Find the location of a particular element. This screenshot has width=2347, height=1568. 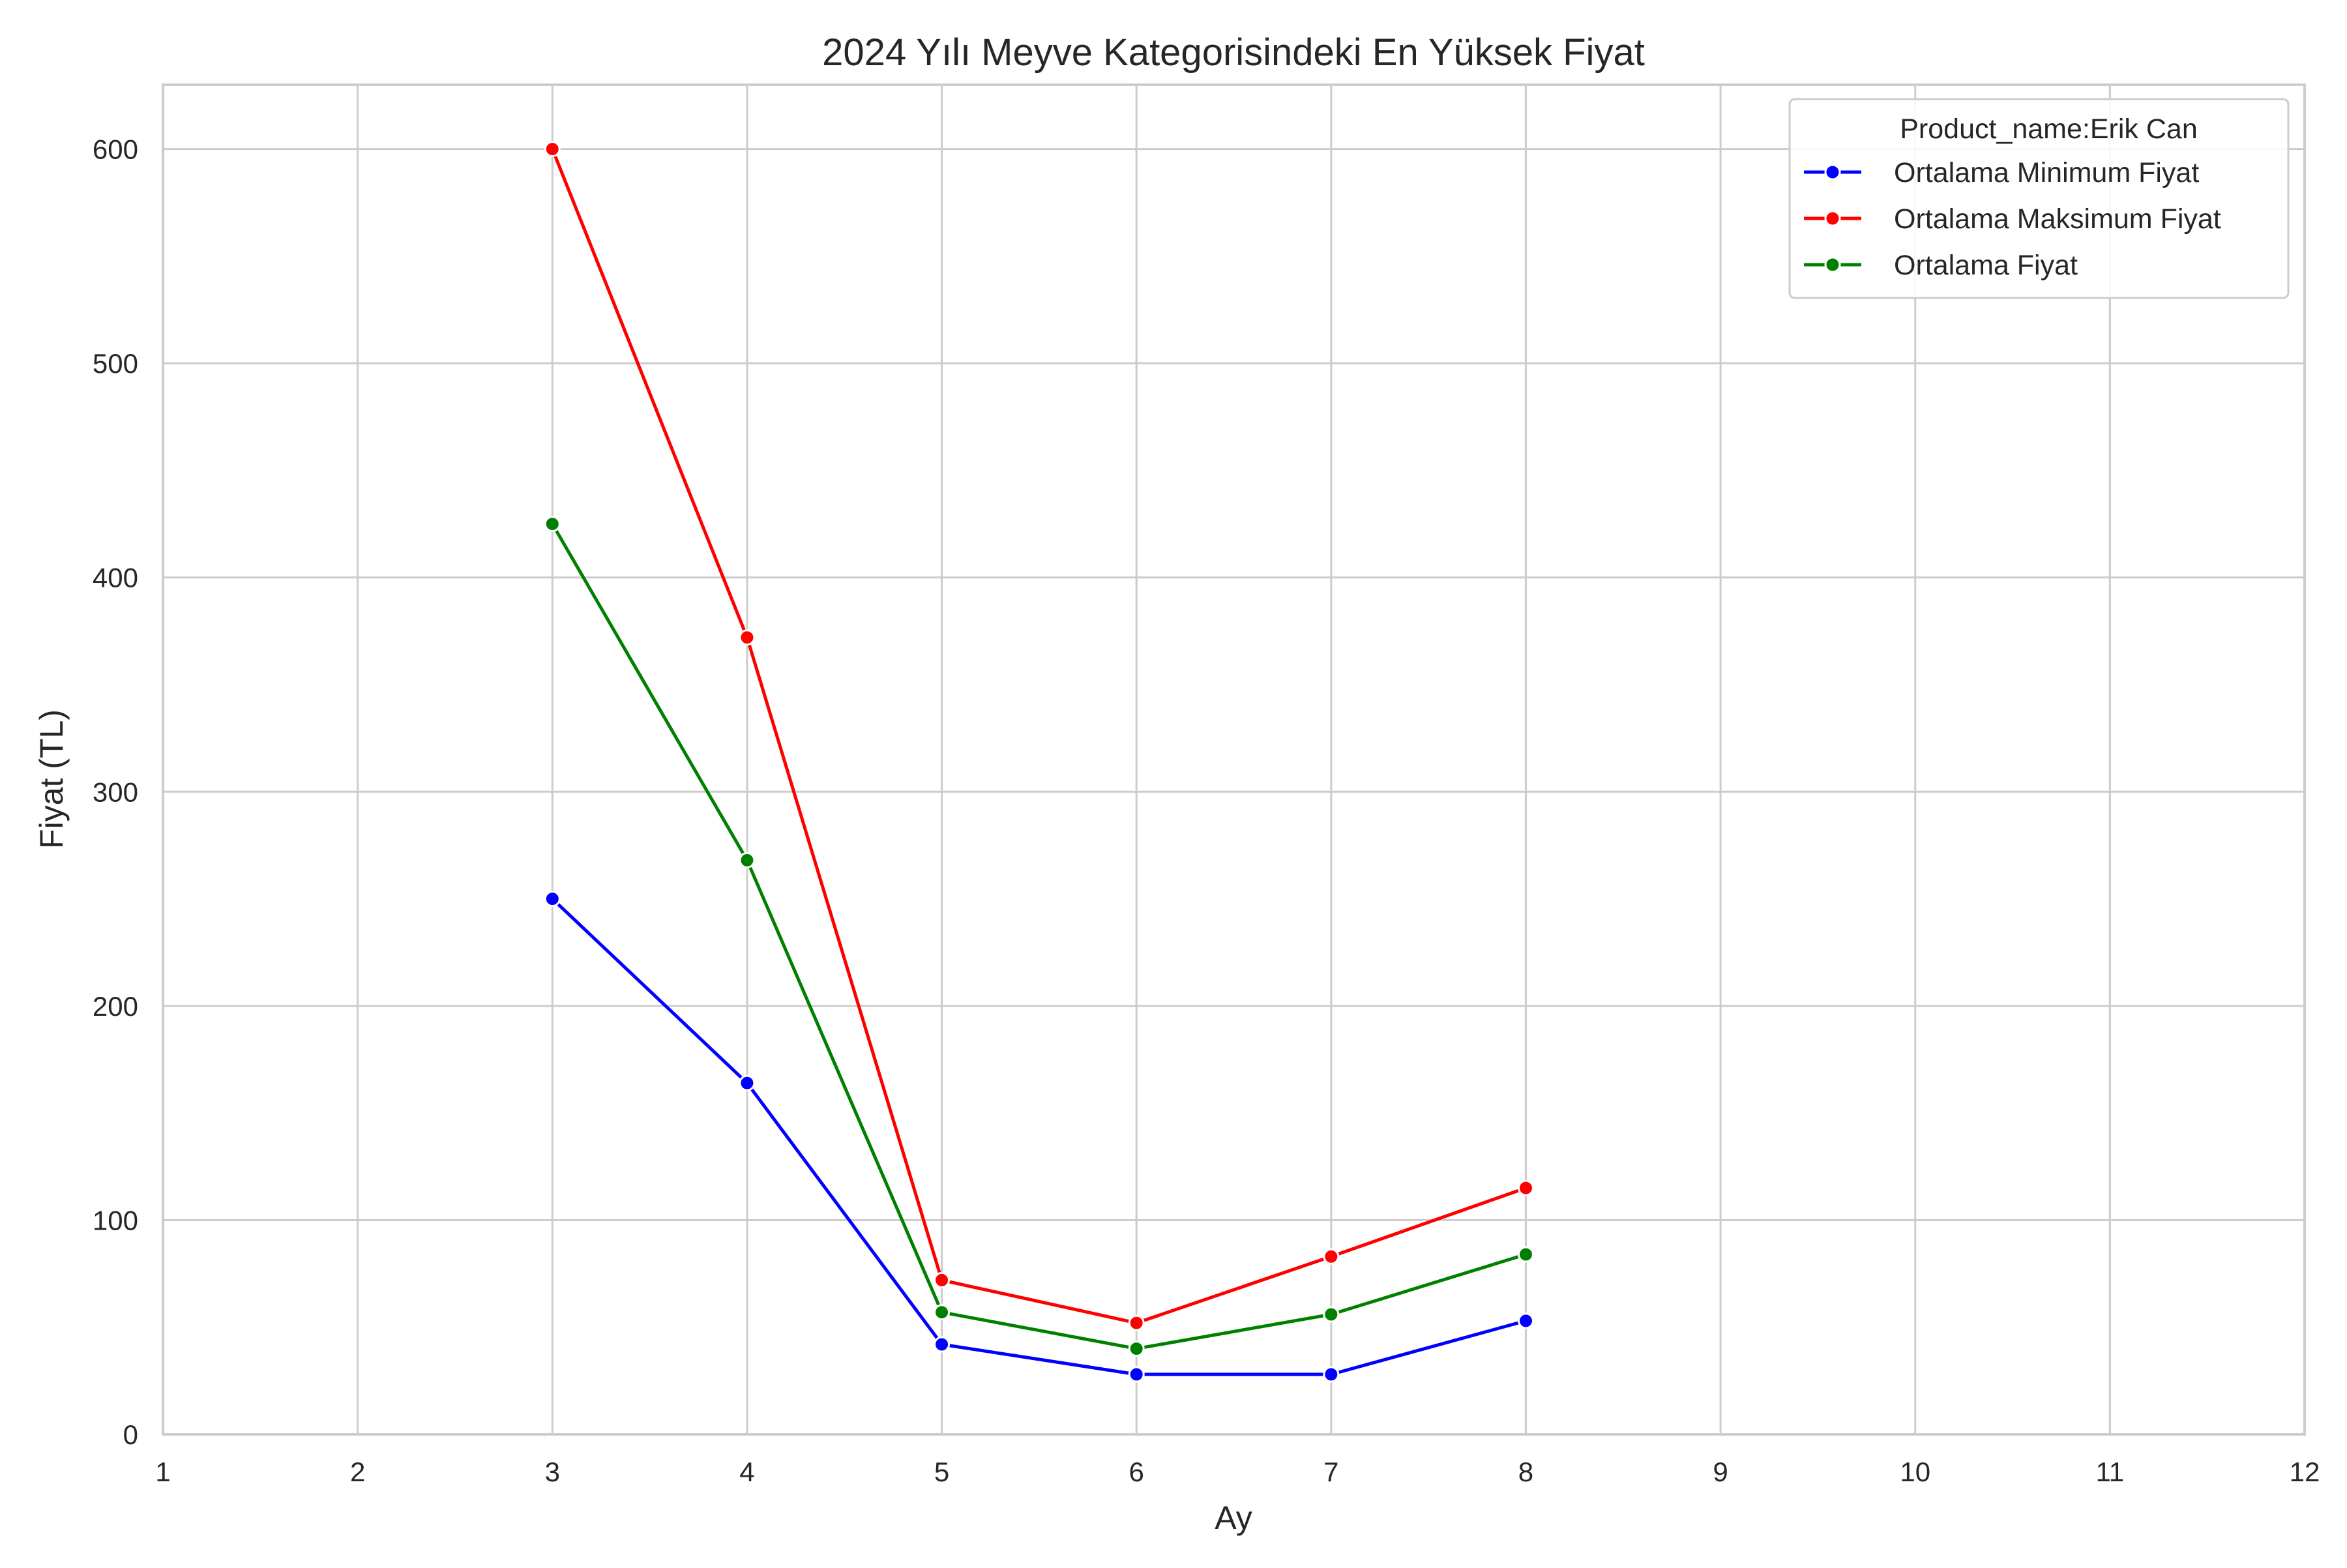

legend-label: Ortalama Minimum Fiyat is located at coordinates (2047, 173).